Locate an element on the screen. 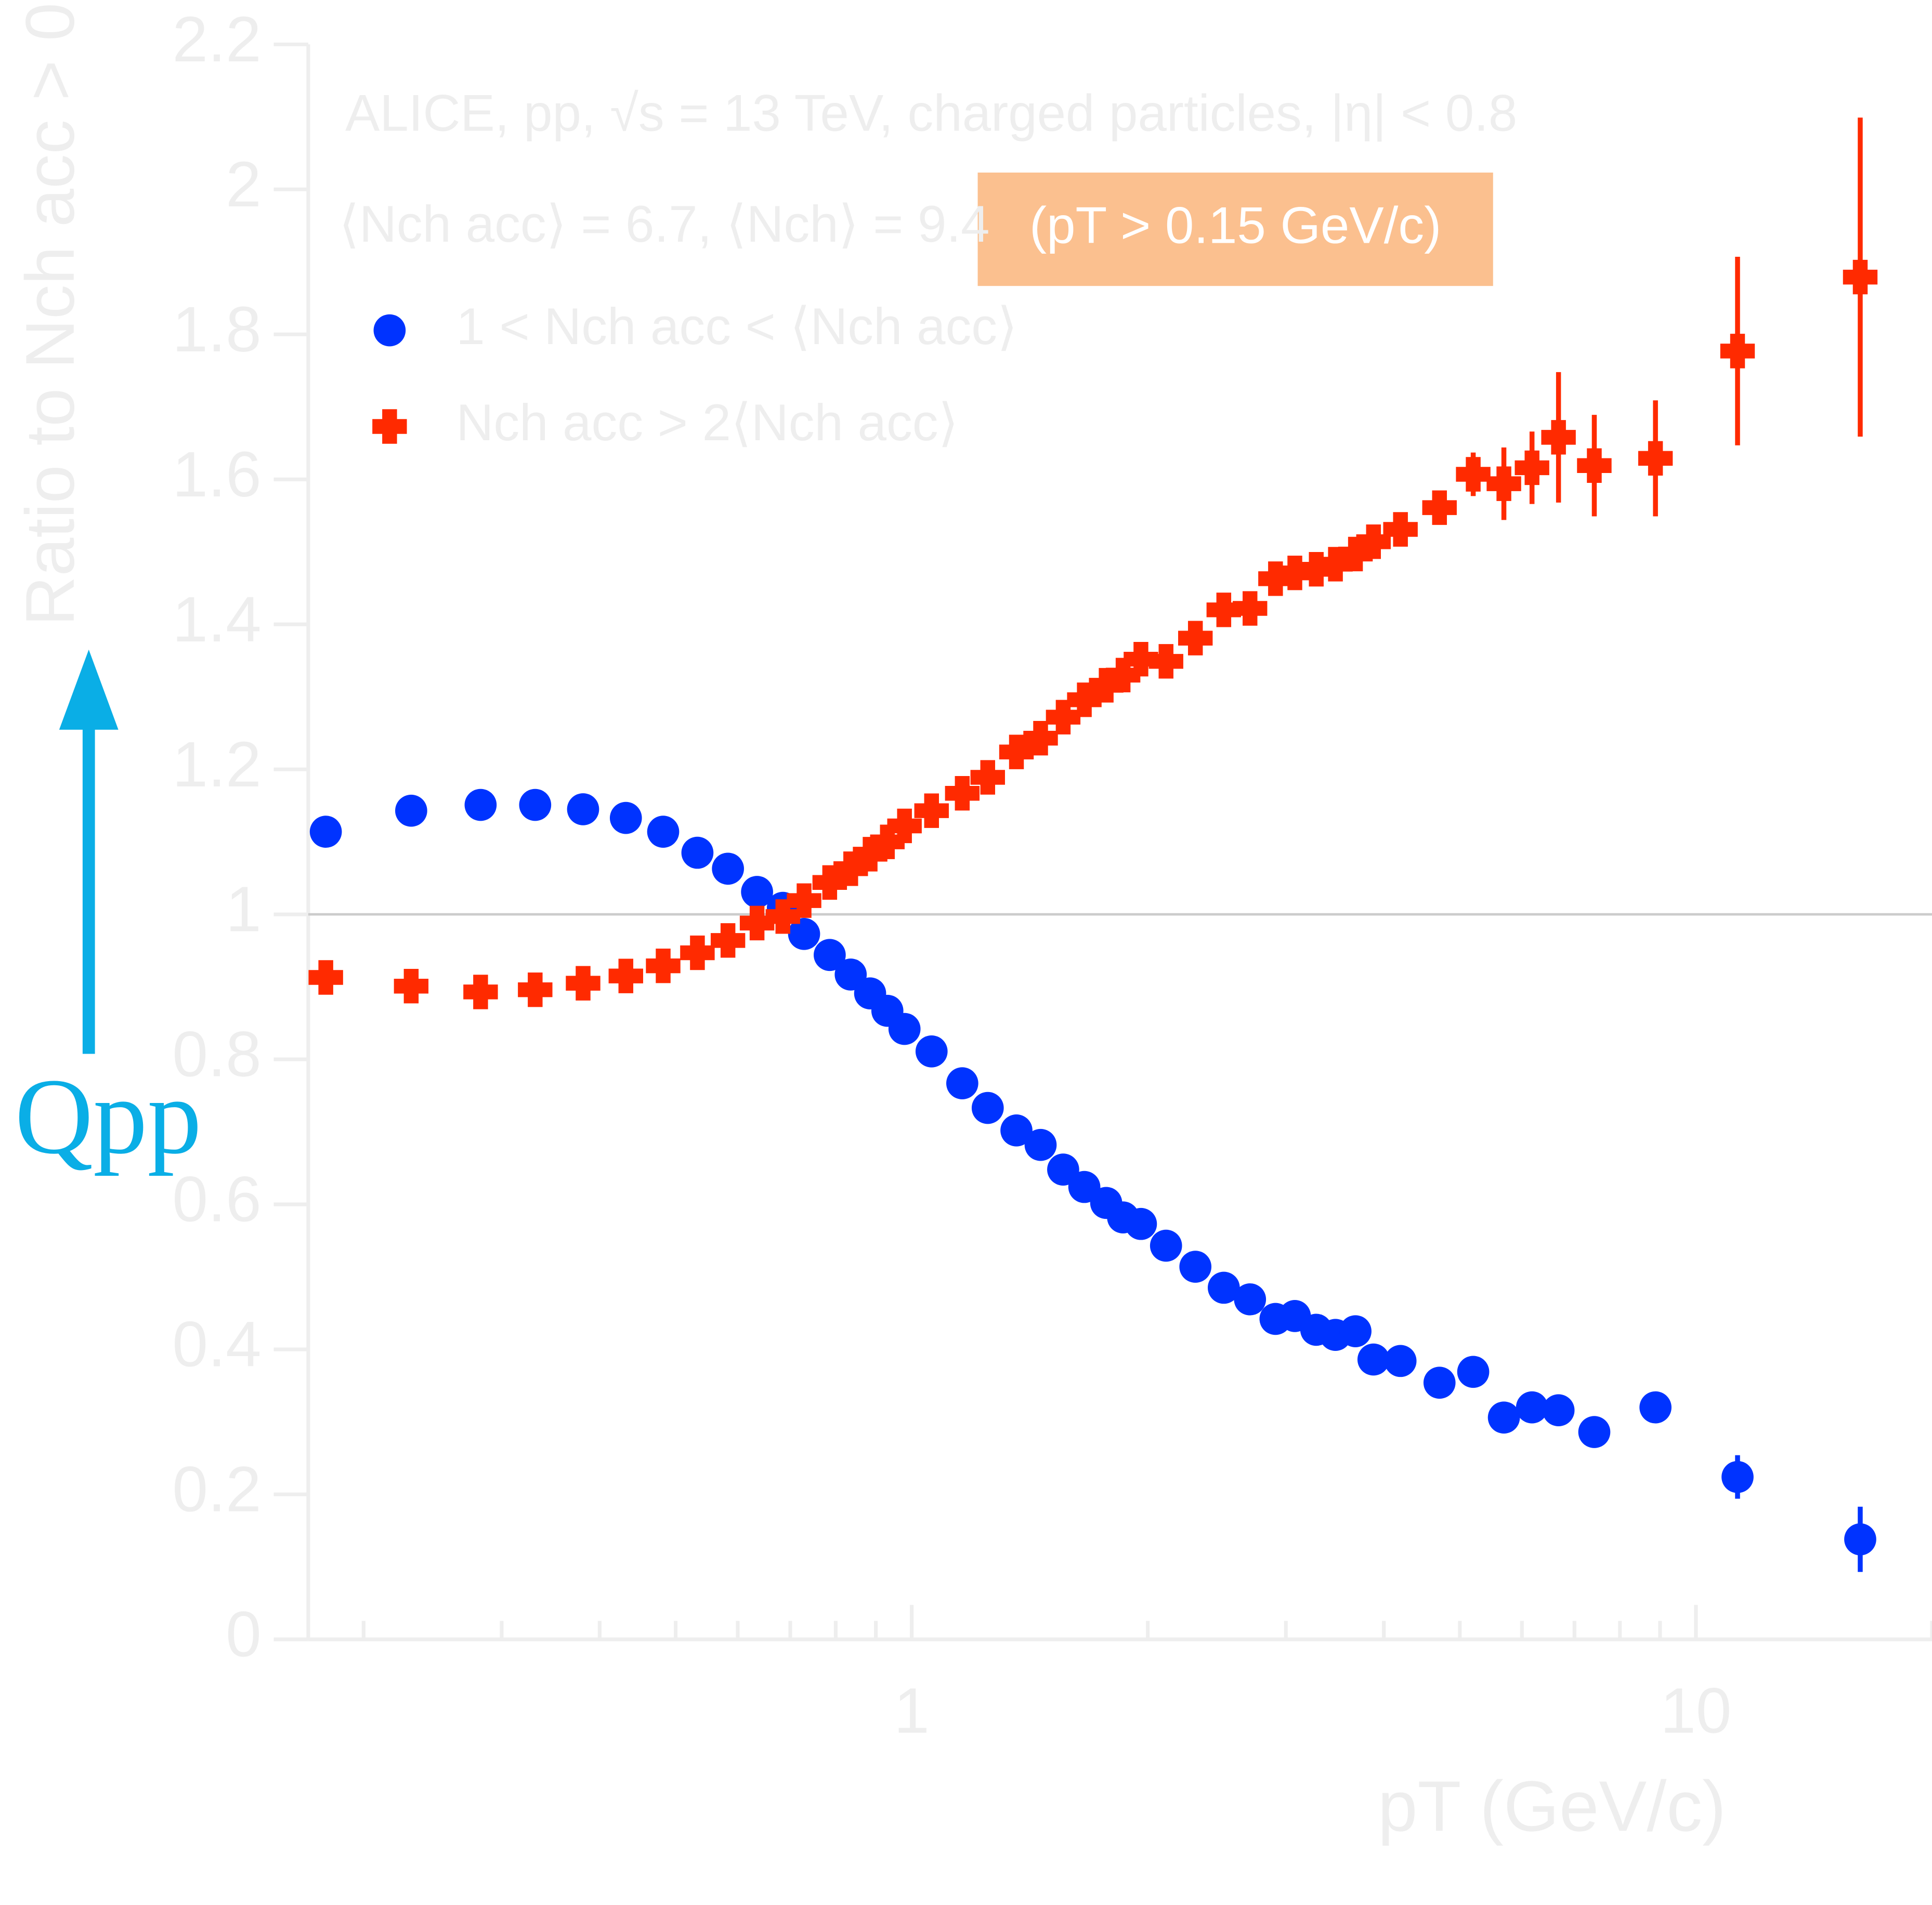  x-tick-label: 10 is located at coordinates (1695, 1711).